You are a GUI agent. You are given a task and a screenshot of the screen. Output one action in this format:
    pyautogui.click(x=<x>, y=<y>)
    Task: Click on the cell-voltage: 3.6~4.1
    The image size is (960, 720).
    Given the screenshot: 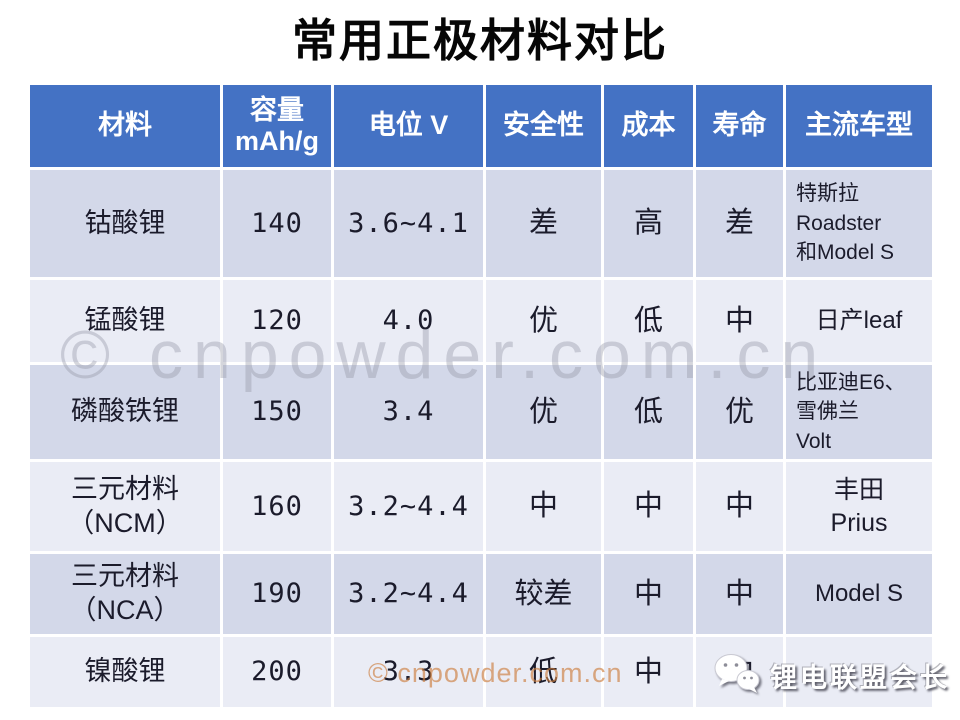 What is the action you would take?
    pyautogui.click(x=408, y=223)
    